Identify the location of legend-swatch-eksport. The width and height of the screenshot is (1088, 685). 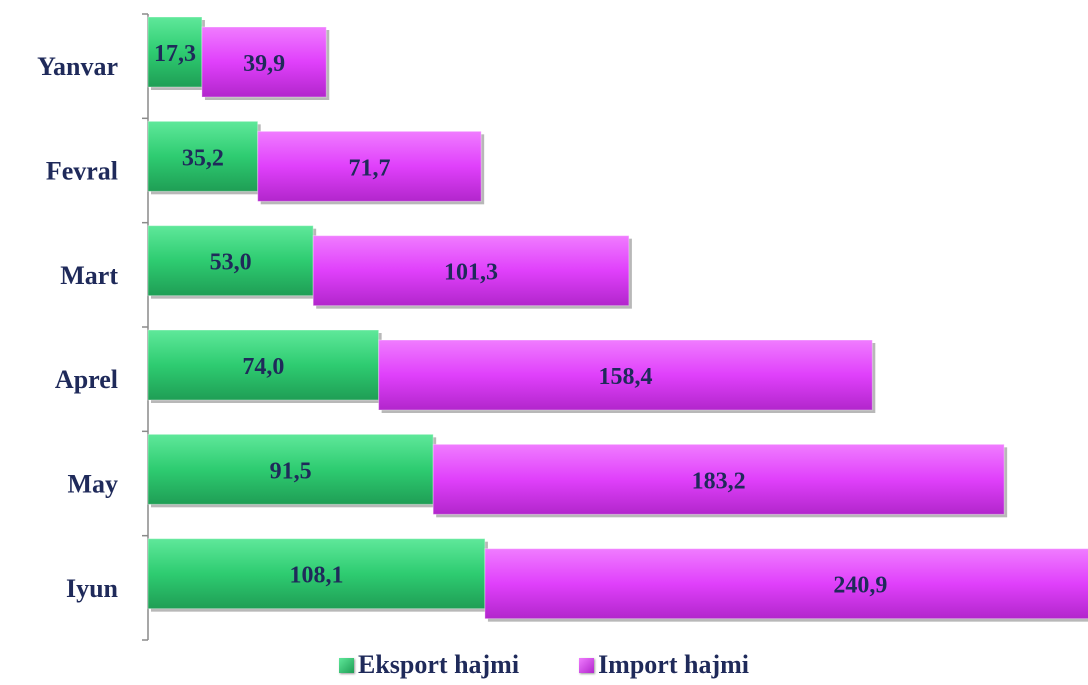
(346, 665).